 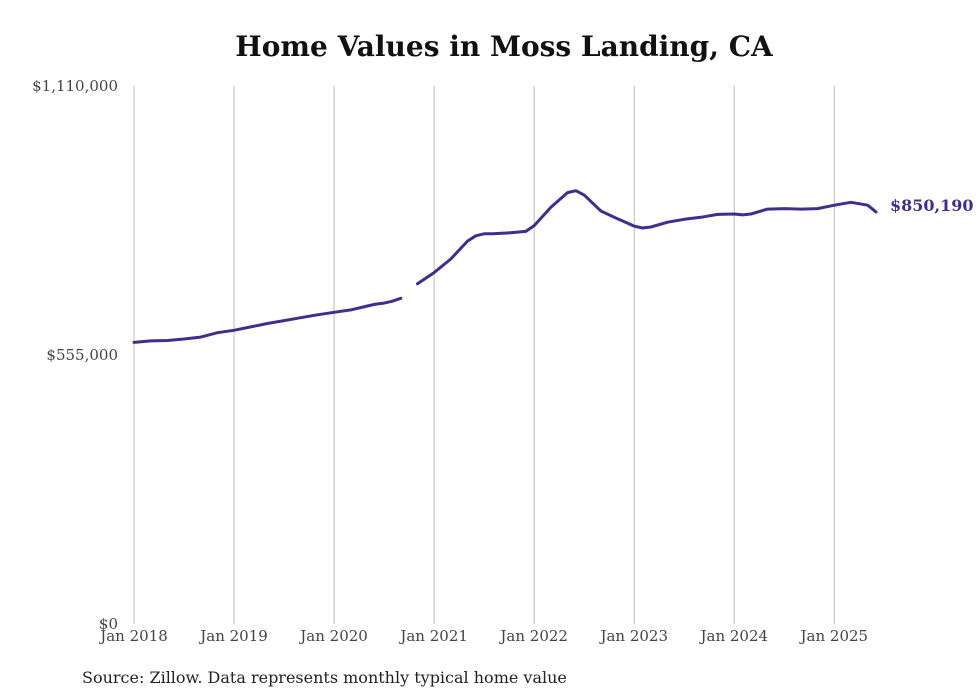 I want to click on x-tick-label: Jan 2020, so click(x=333, y=636).